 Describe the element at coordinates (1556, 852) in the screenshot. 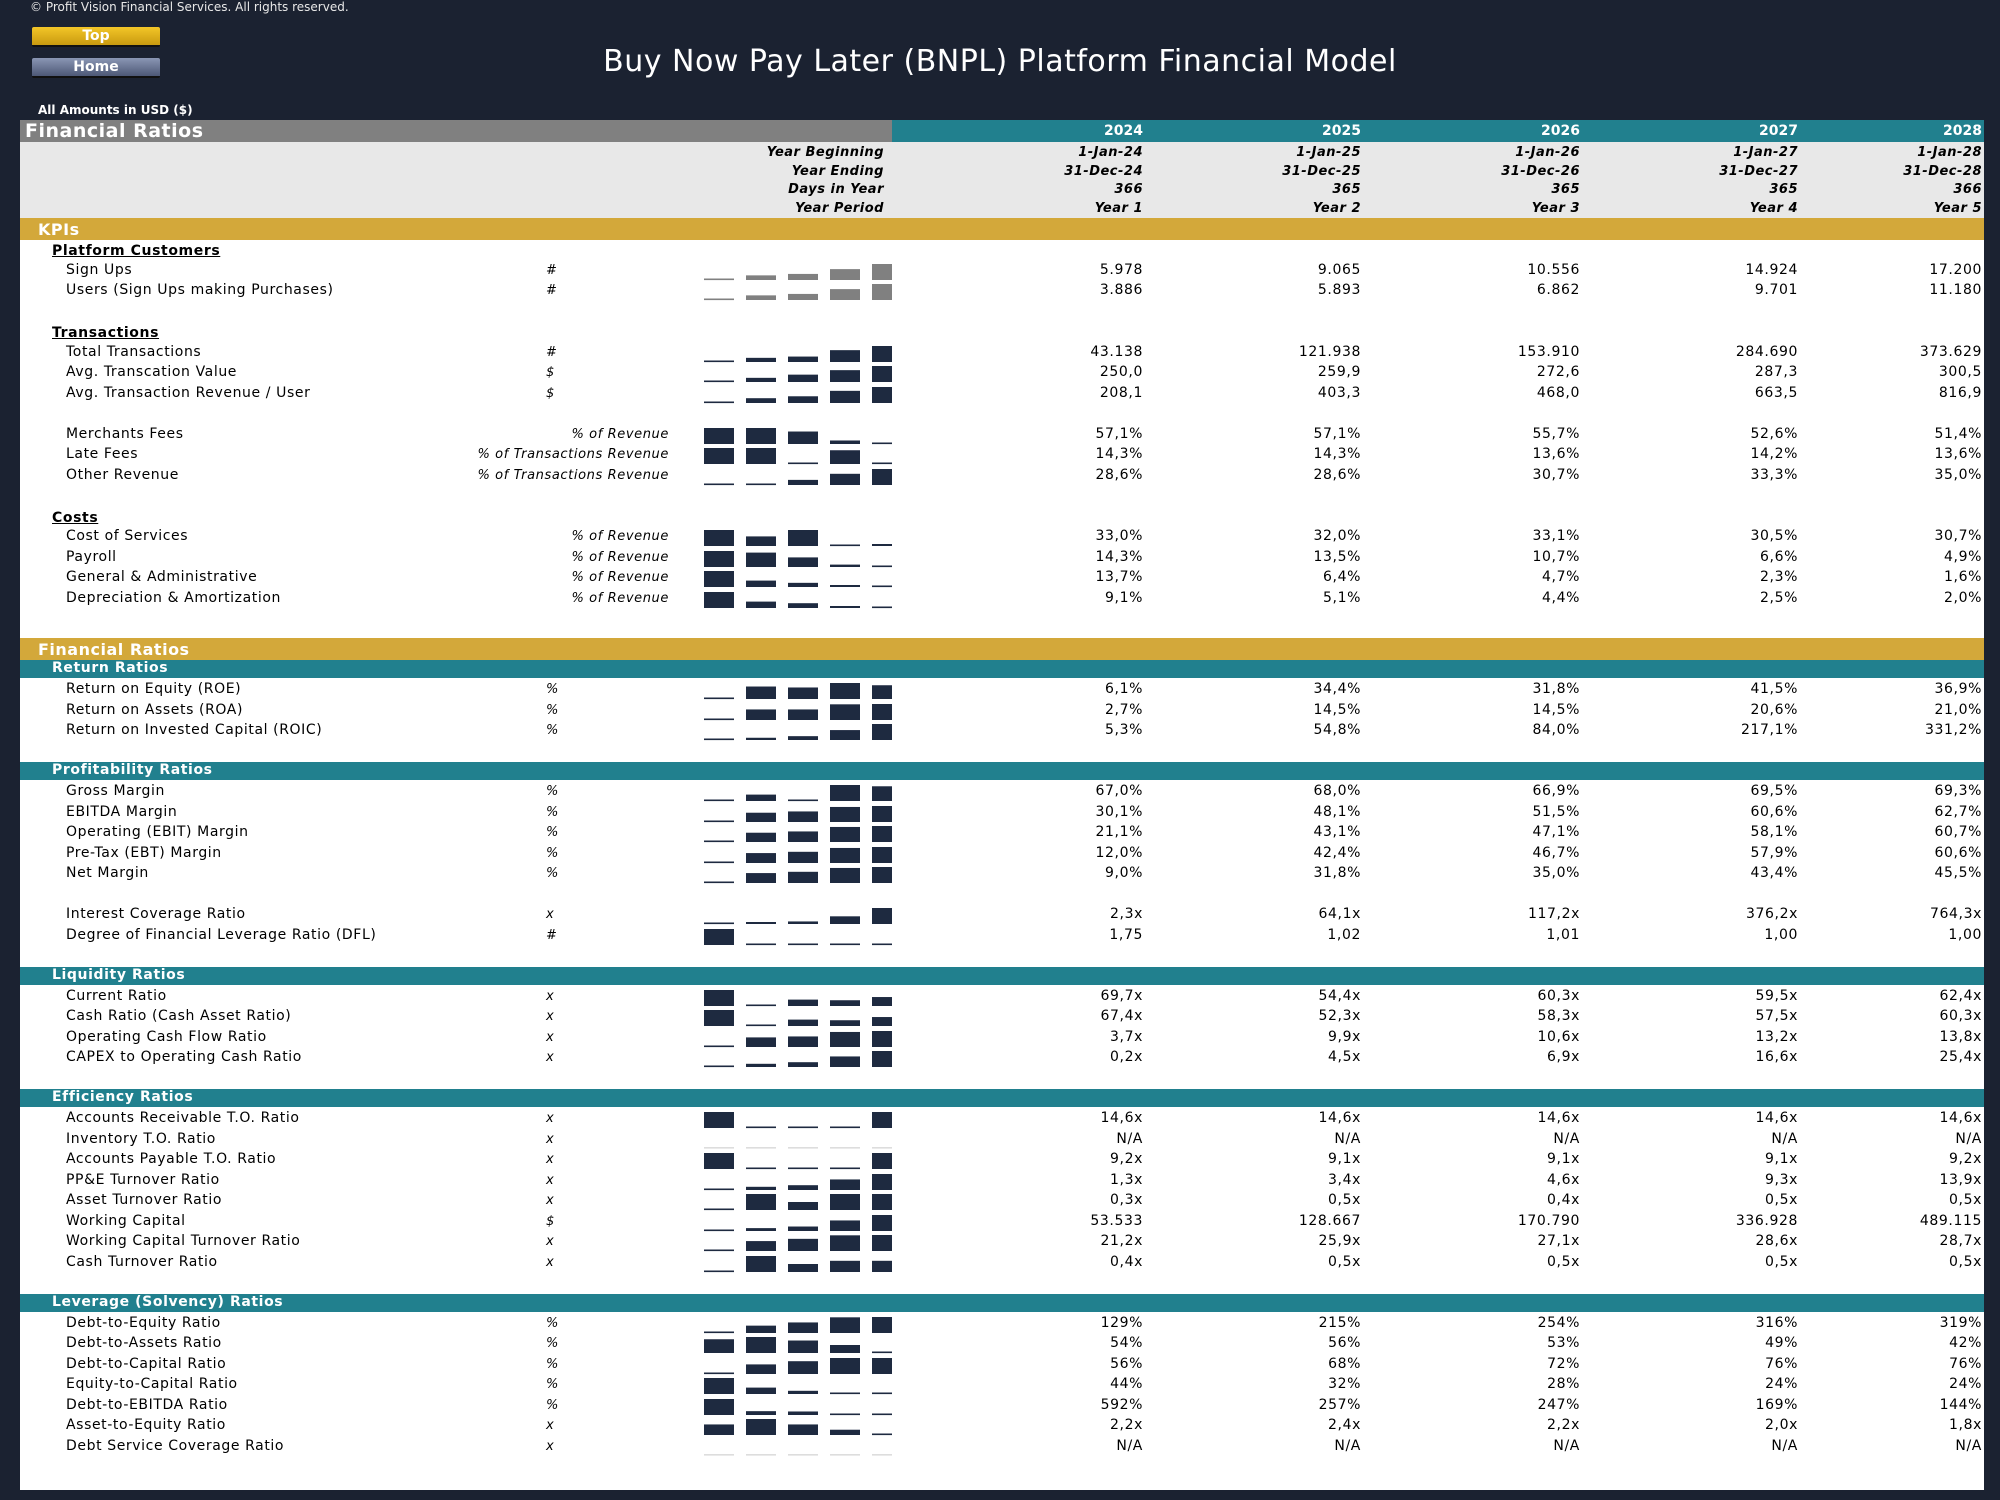

I see `value-cell: 46,7%` at that location.